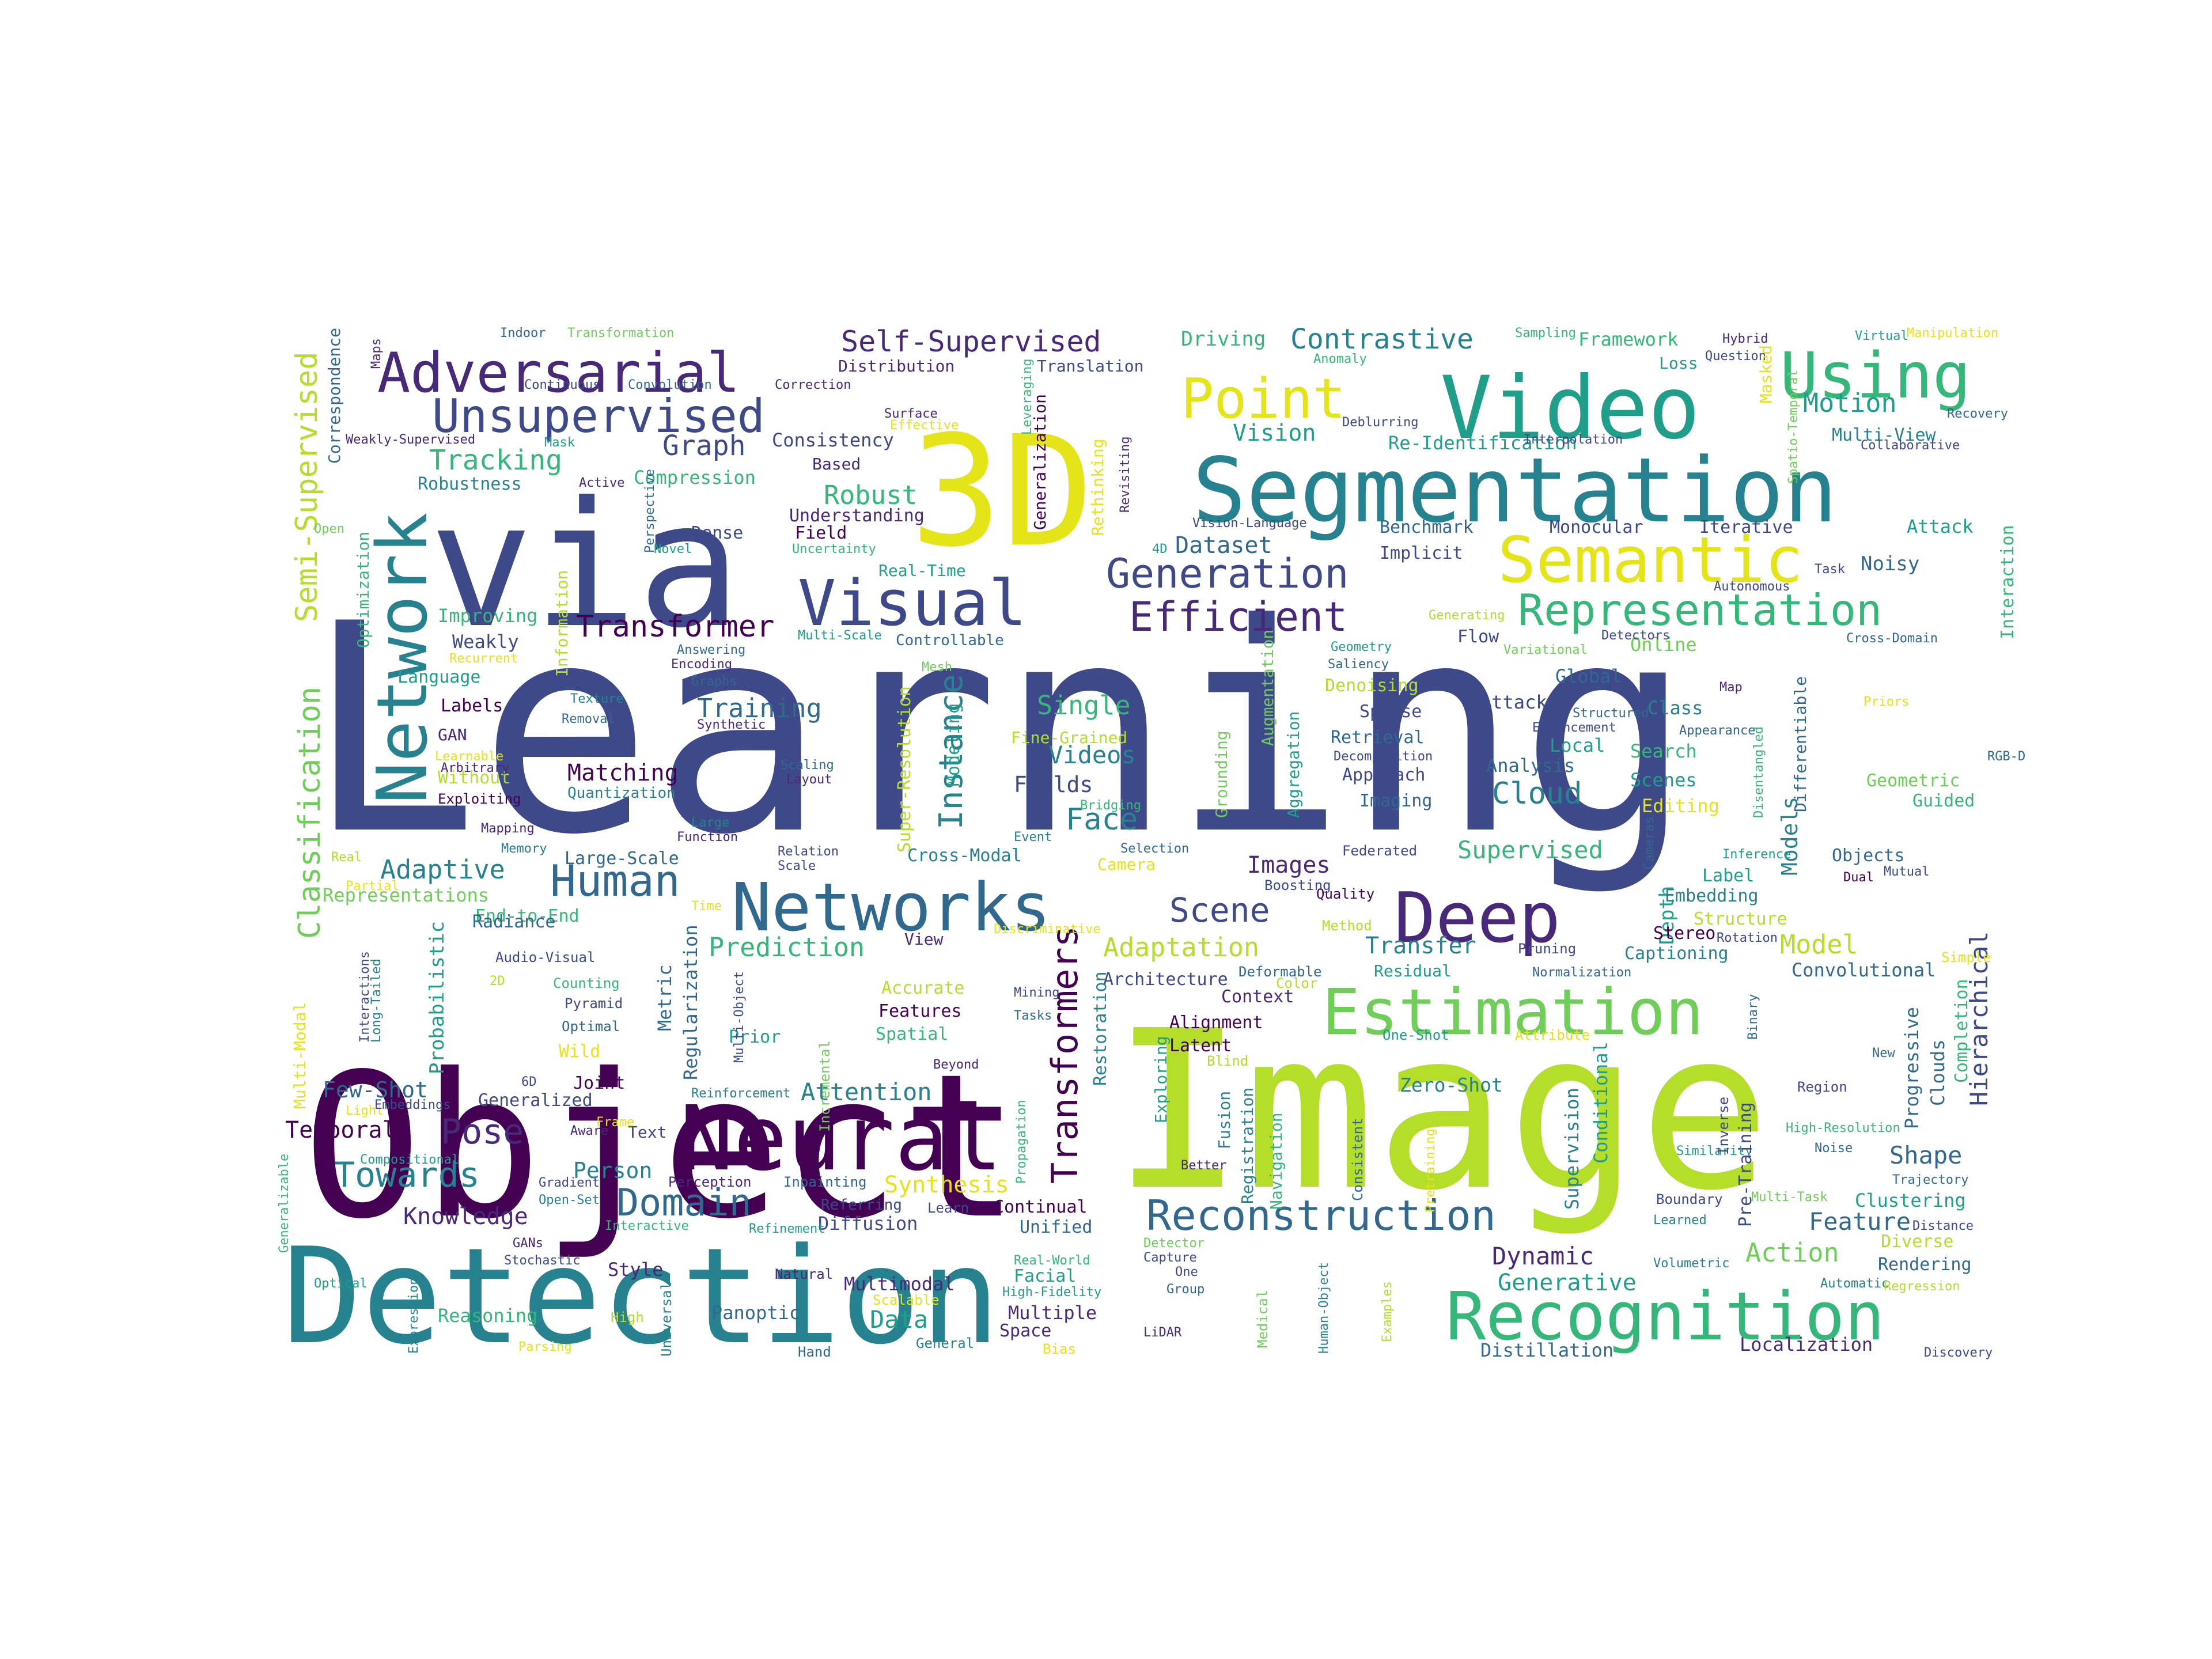  What do you see at coordinates (1596, 527) in the screenshot?
I see `word-monocular: Monocular` at bounding box center [1596, 527].